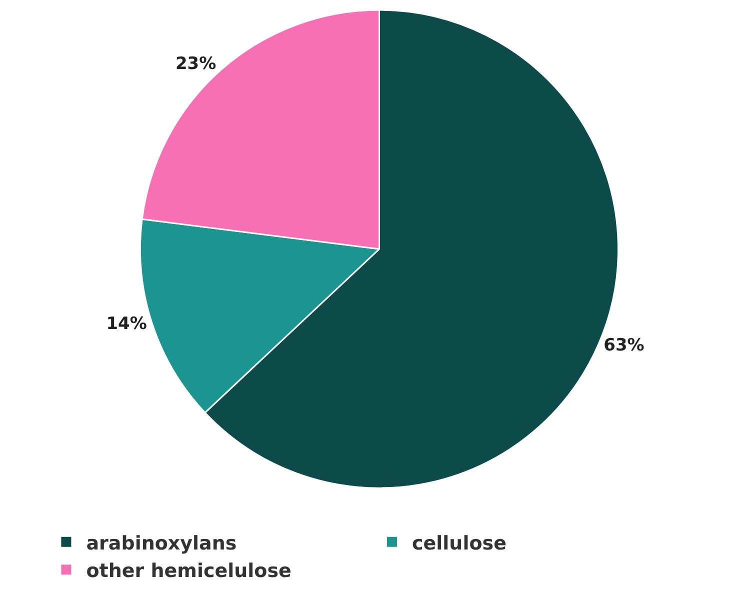  Describe the element at coordinates (459, 543) in the screenshot. I see `legend-label: cellulose` at that location.